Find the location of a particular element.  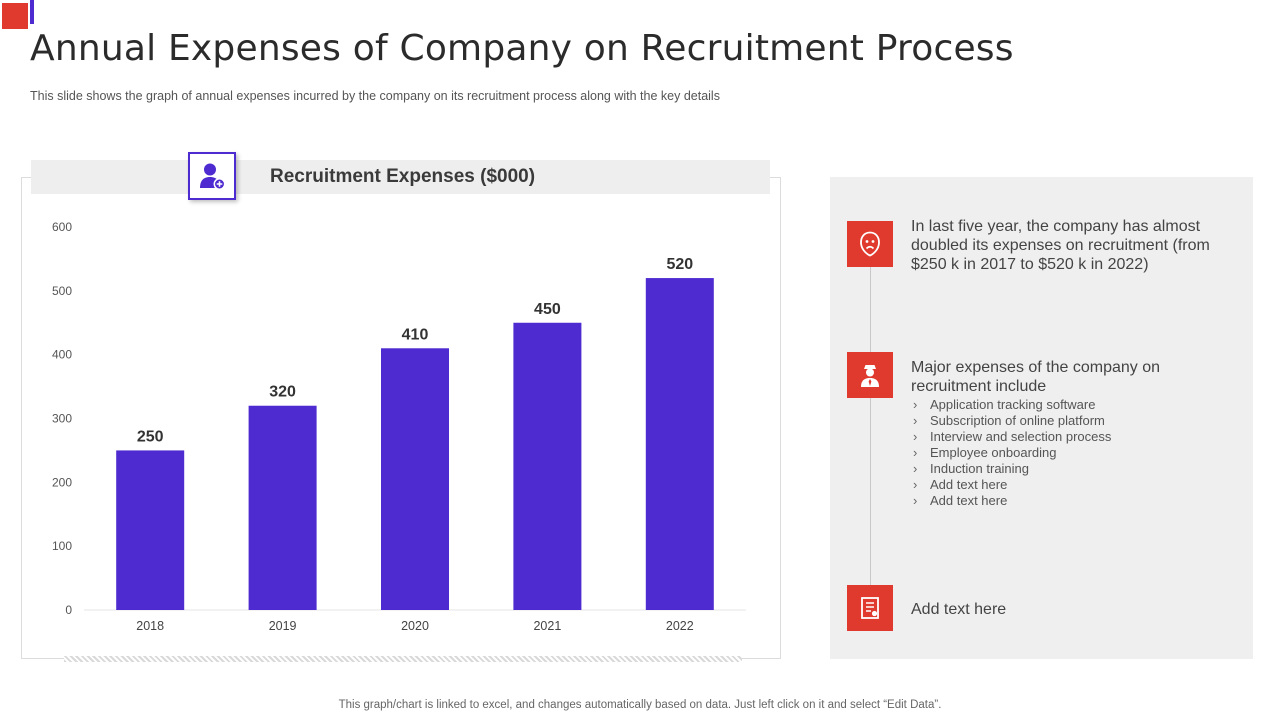

bar-value-label: 250 is located at coordinates (150, 436).